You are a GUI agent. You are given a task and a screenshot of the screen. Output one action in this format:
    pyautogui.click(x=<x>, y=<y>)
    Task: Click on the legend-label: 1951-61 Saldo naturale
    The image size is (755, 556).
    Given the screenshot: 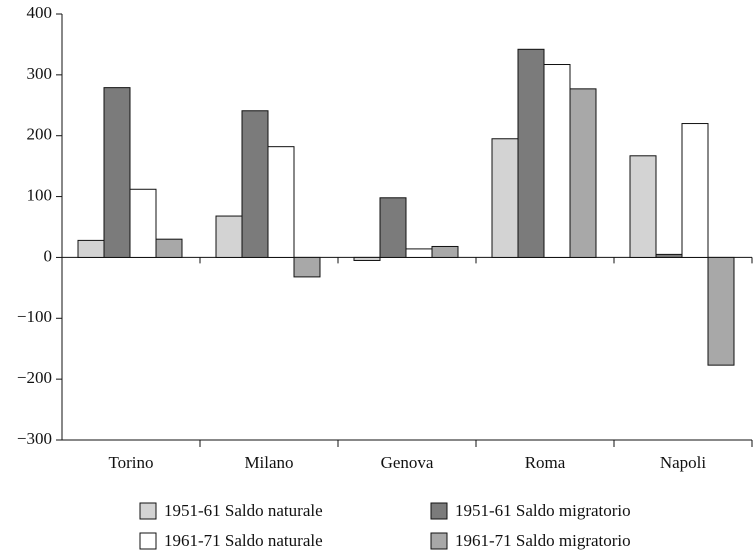 What is the action you would take?
    pyautogui.click(x=243, y=510)
    